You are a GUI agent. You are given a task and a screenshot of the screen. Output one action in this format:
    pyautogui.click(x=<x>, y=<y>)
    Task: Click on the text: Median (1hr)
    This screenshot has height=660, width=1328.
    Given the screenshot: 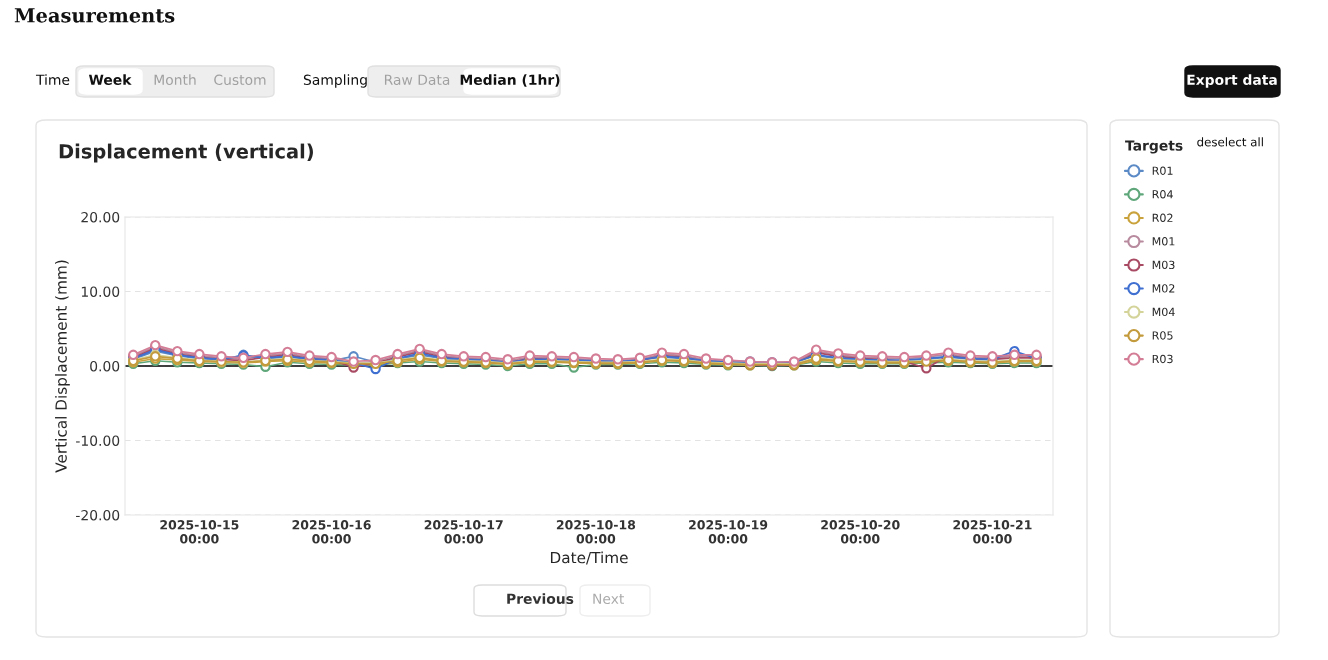 What is the action you would take?
    pyautogui.click(x=510, y=80)
    